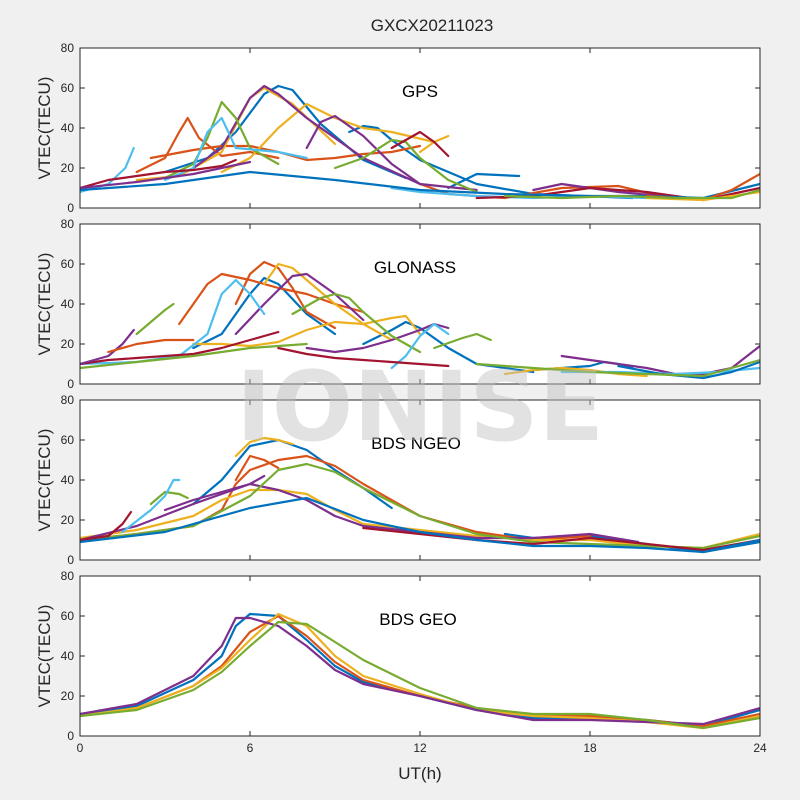 The height and width of the screenshot is (800, 800). I want to click on panel-label: BDS NGEO, so click(416, 443).